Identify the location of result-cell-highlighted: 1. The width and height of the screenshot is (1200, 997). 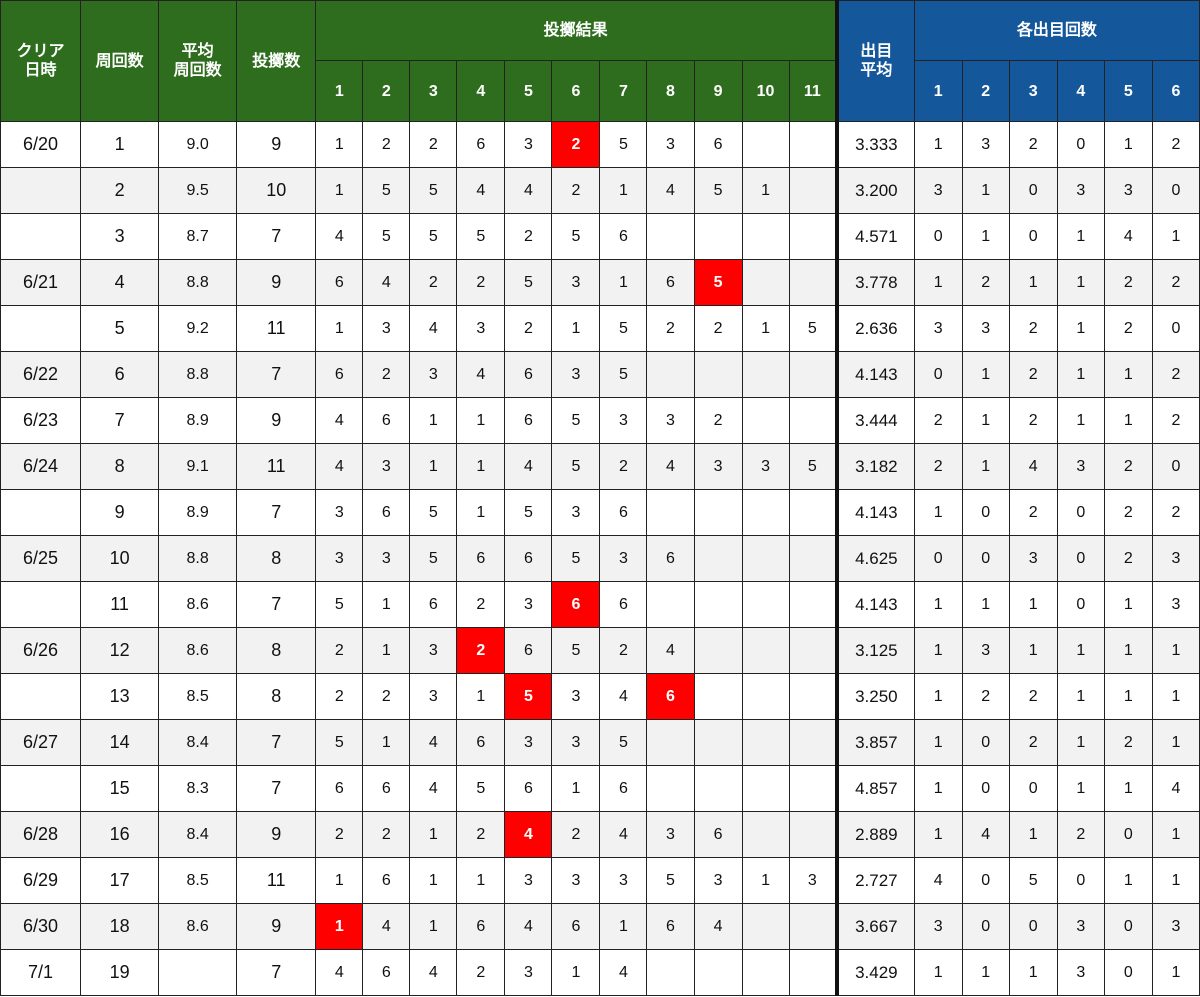
(339, 926).